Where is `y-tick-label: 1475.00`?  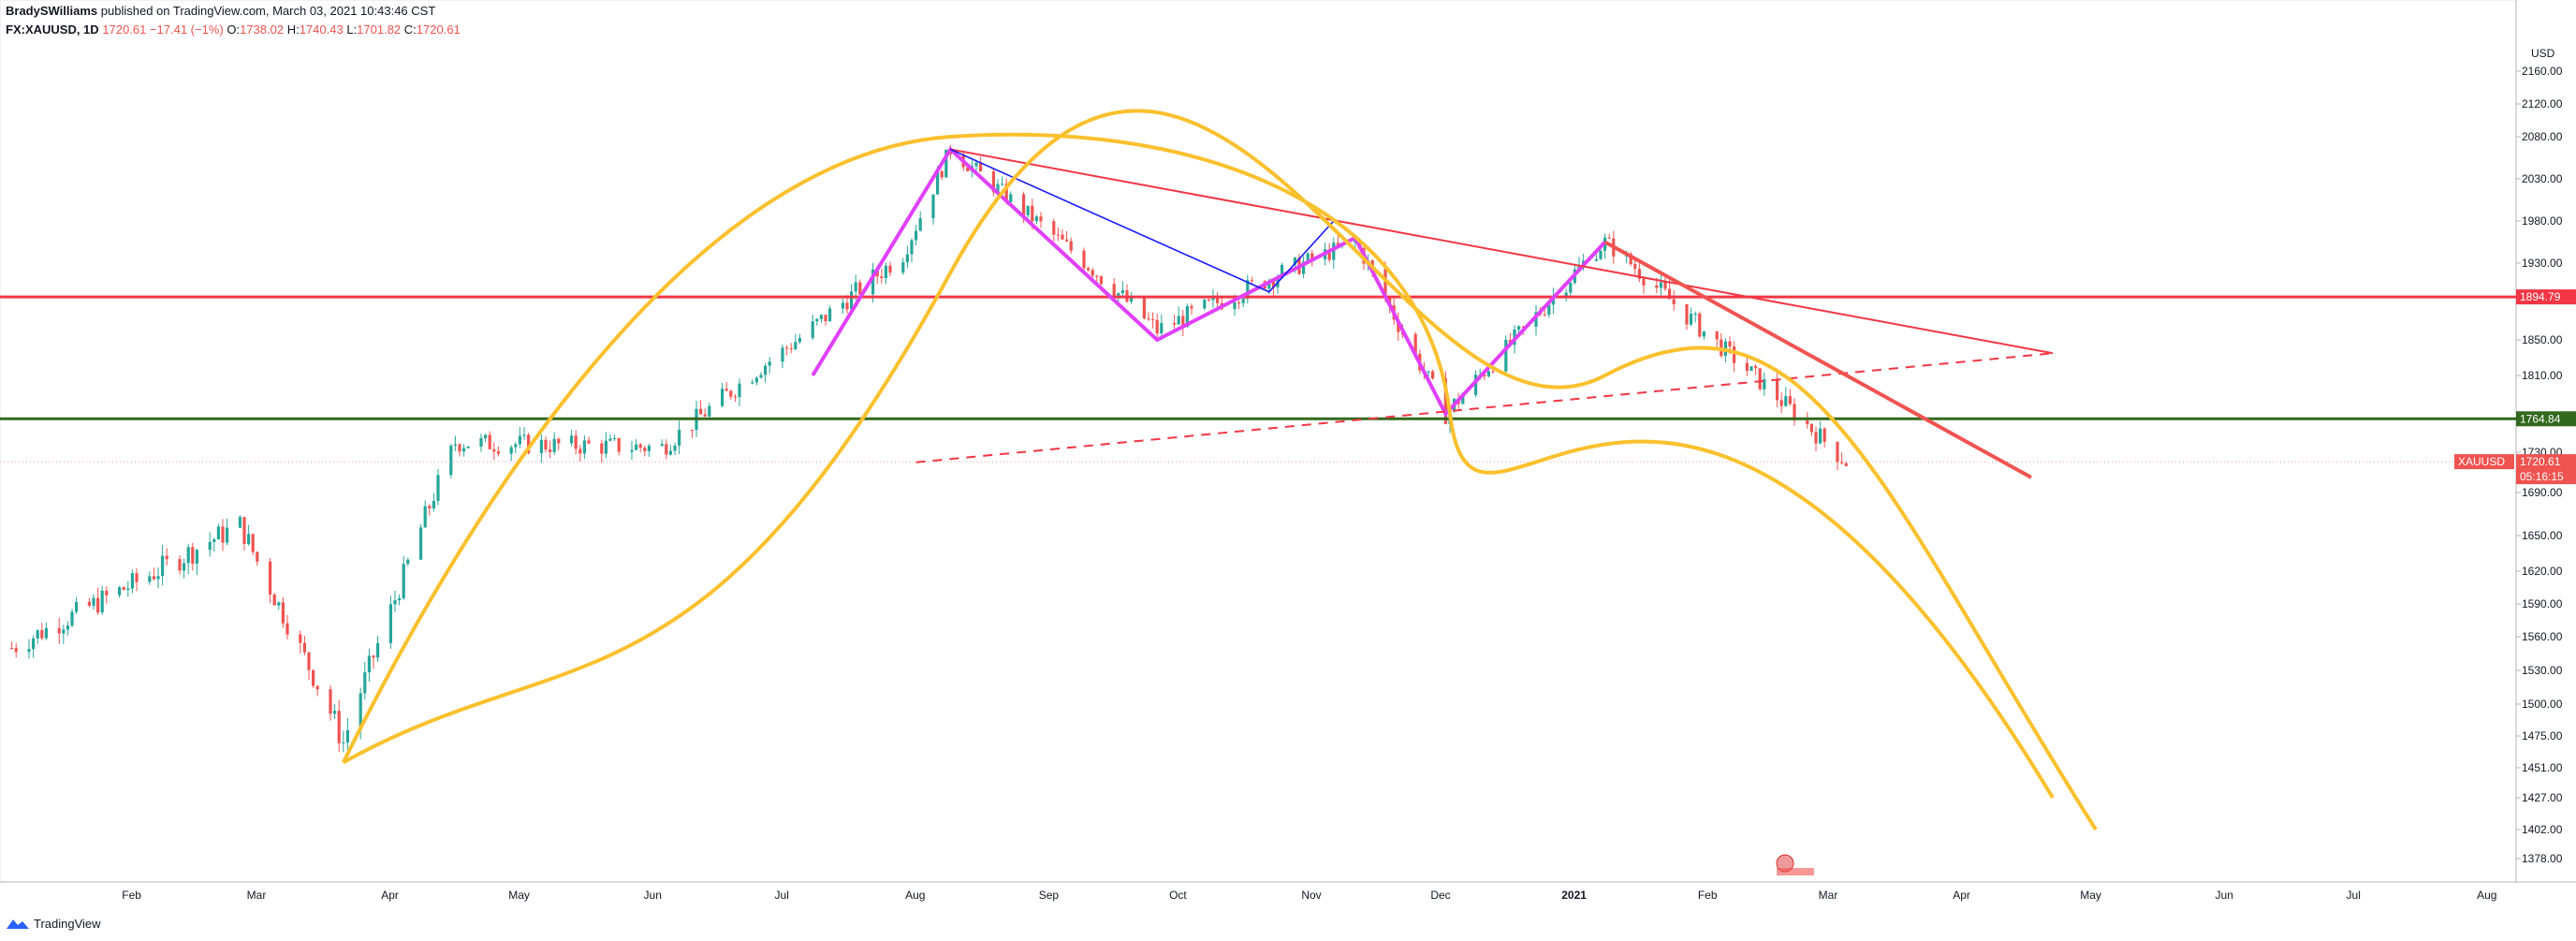
y-tick-label: 1475.00 is located at coordinates (2542, 736).